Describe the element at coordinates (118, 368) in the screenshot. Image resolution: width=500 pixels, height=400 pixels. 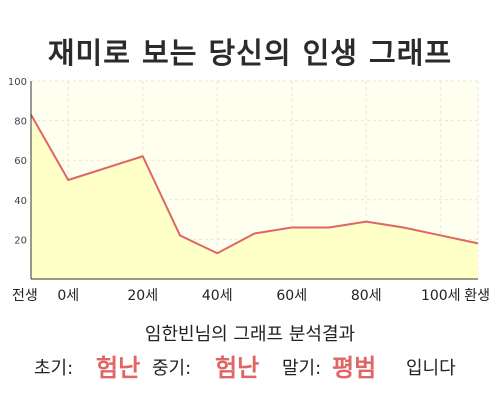
I see `early-value: 험난` at that location.